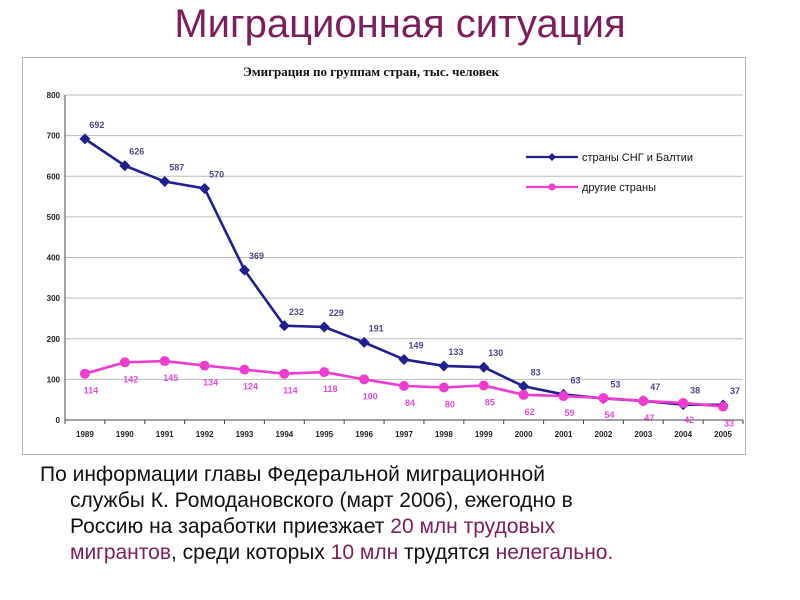 The image size is (800, 600). I want to click on data-label: 37, so click(735, 391).